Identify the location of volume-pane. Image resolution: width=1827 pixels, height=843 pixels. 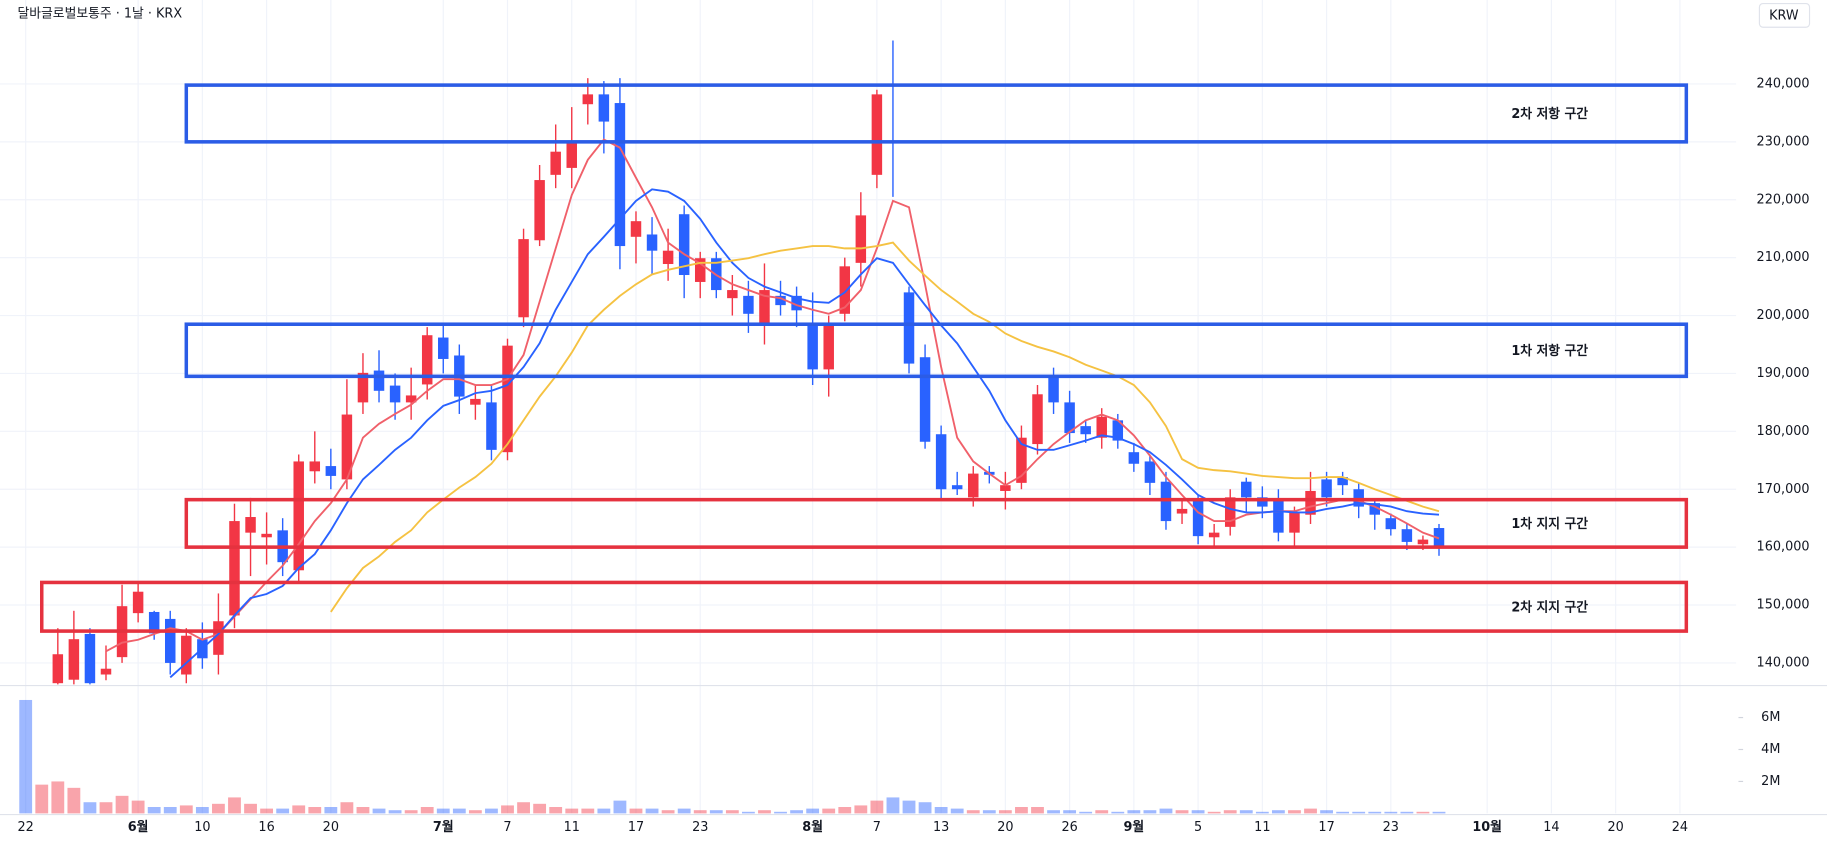
(732, 756).